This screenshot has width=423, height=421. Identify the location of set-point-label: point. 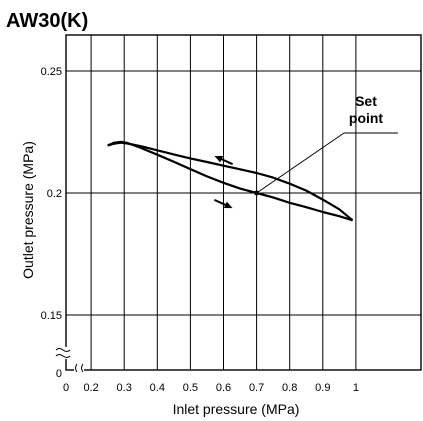
(366, 118).